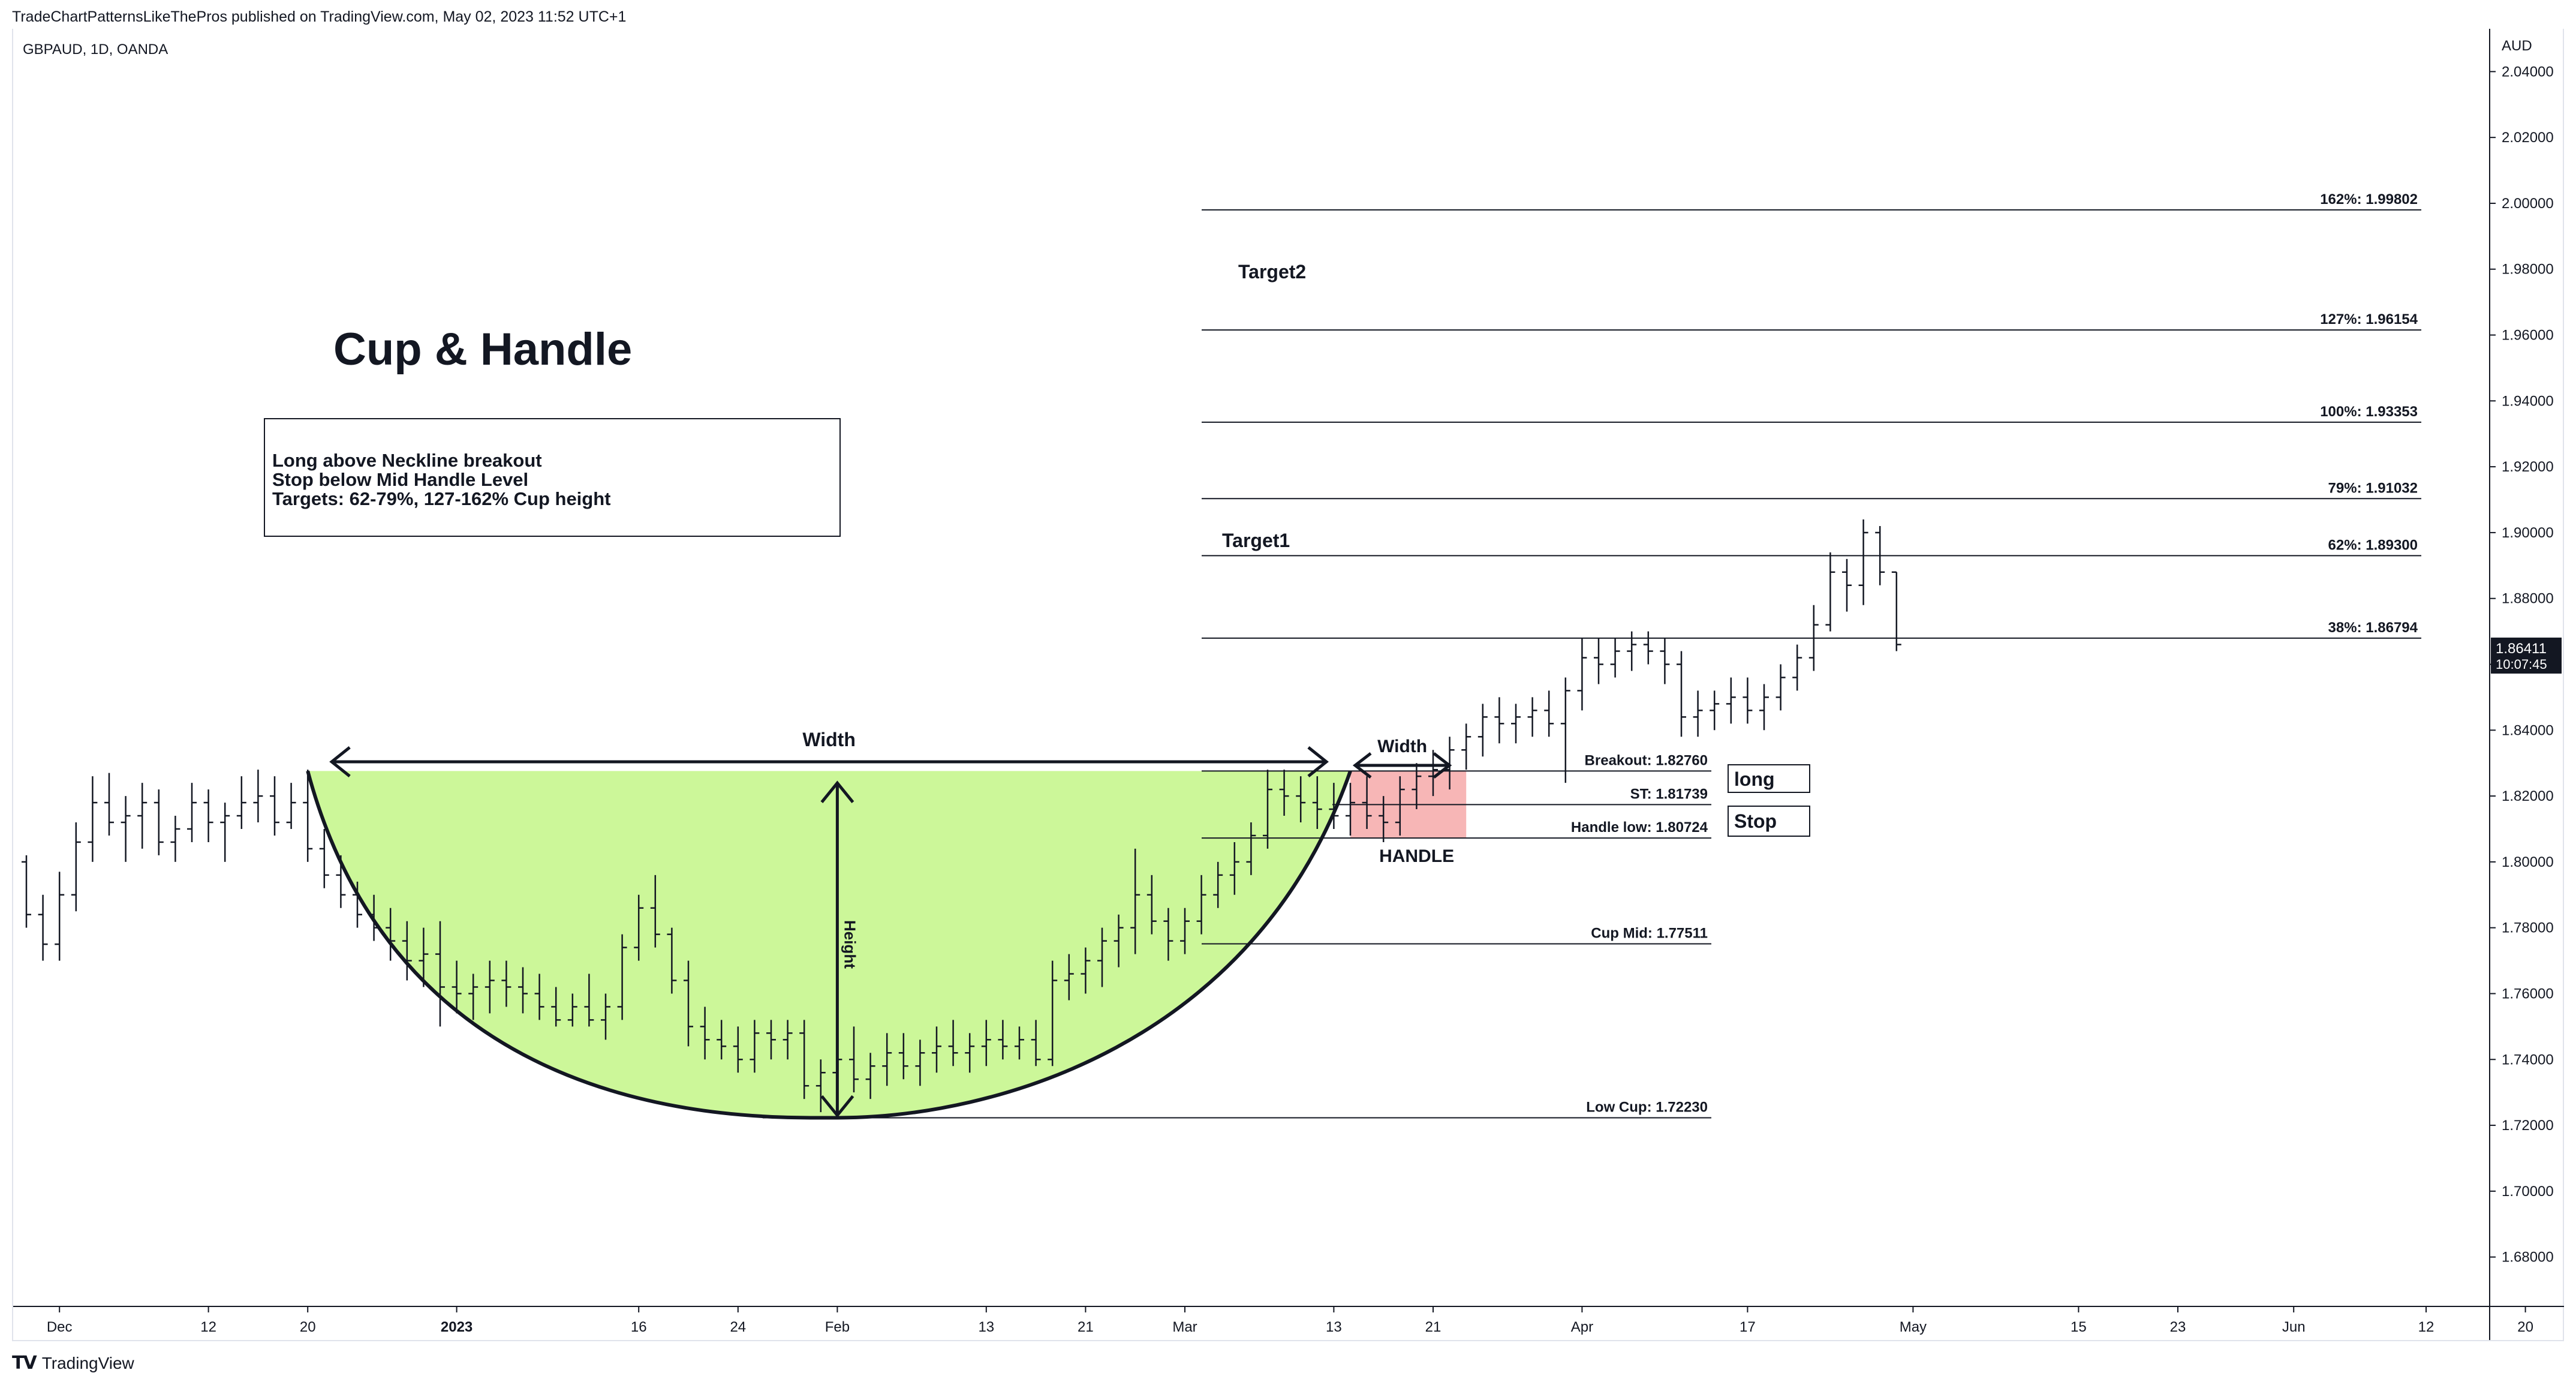 The image size is (2576, 1382). What do you see at coordinates (2528, 336) in the screenshot?
I see `y-tick-label: 1.96000` at bounding box center [2528, 336].